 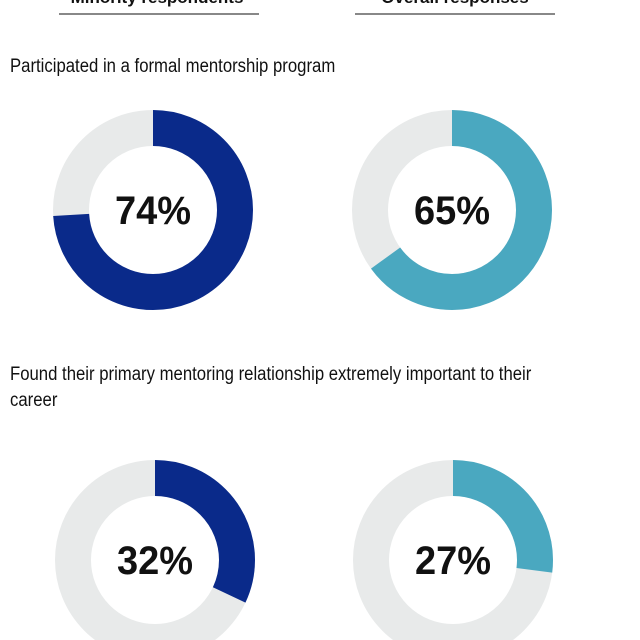 What do you see at coordinates (455, 4) in the screenshot?
I see `header-overall: Overall responses` at bounding box center [455, 4].